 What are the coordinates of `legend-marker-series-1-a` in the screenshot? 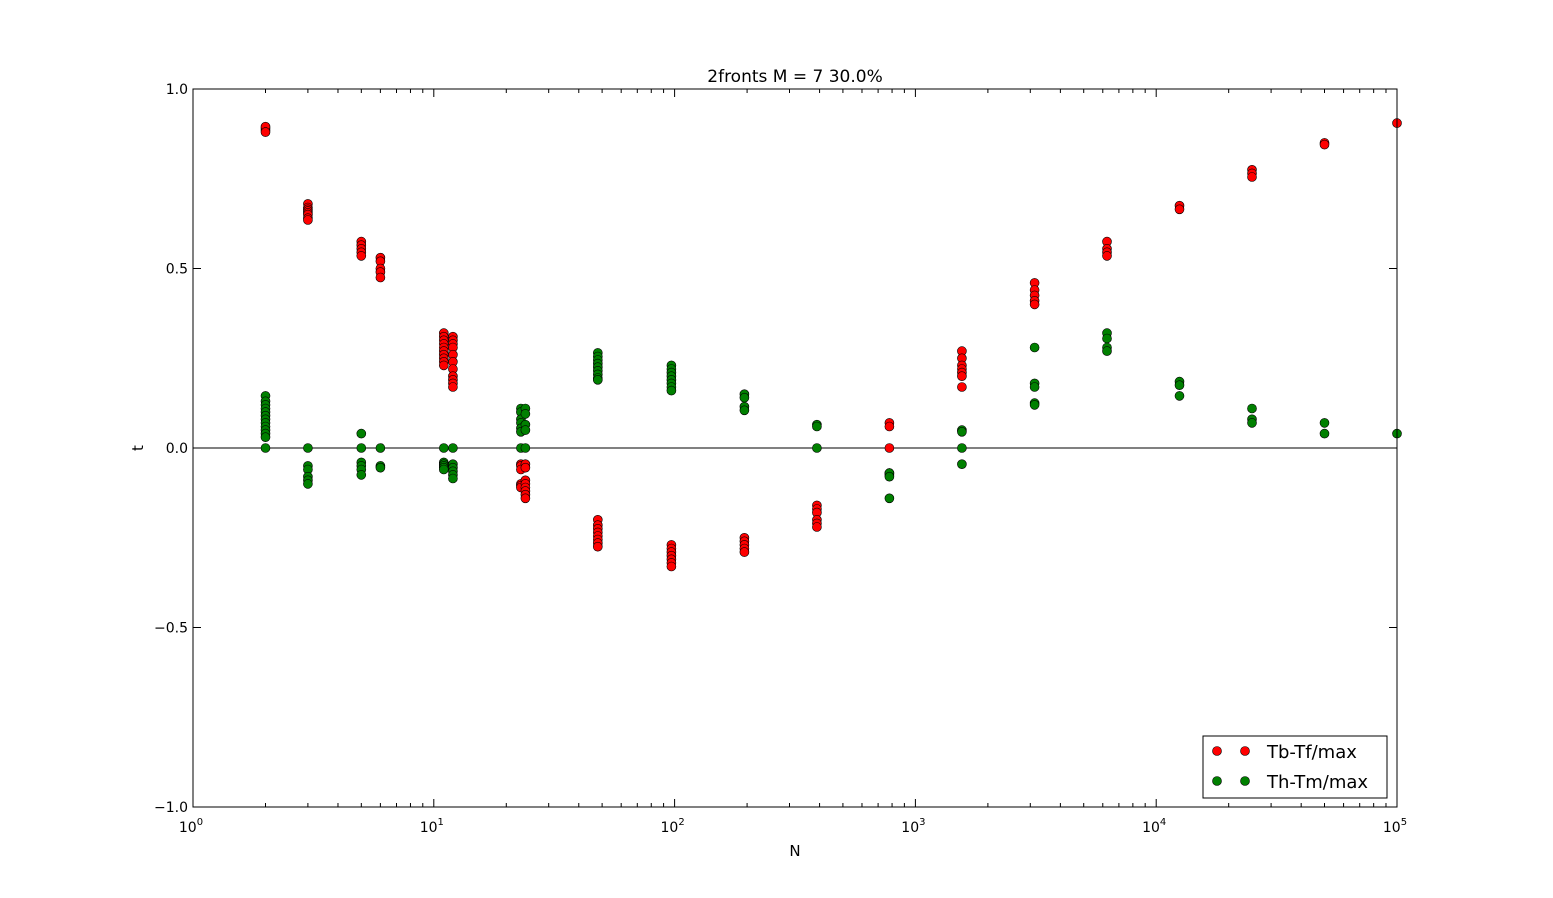 It's located at (1217, 751).